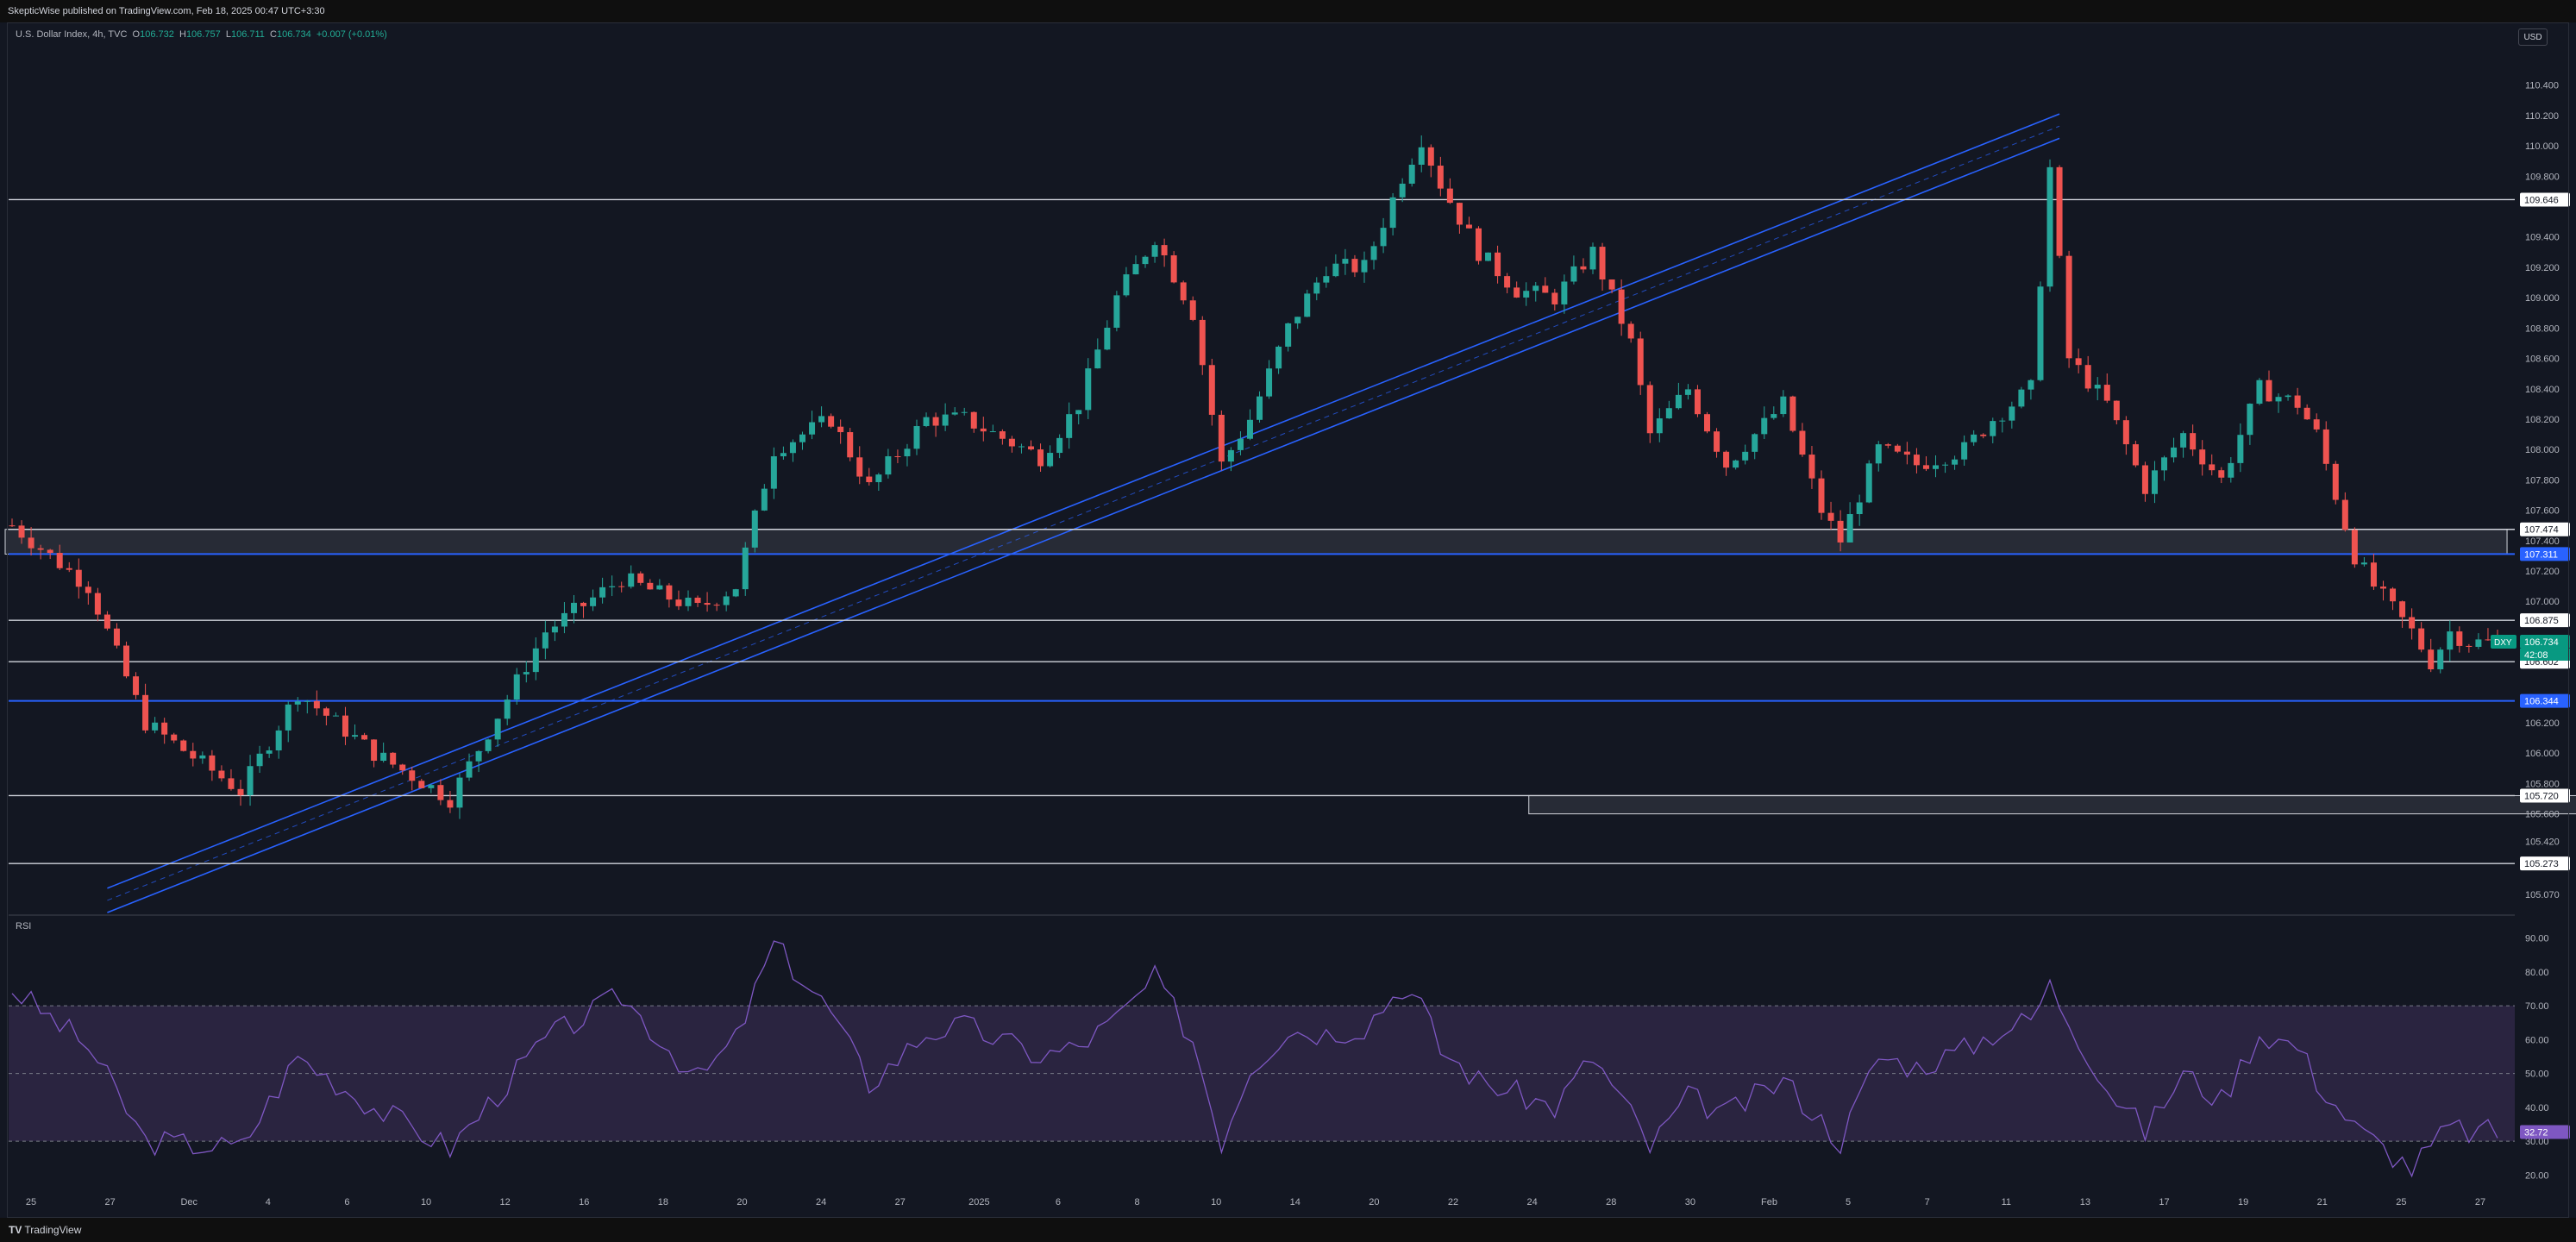  Describe the element at coordinates (1262, 1074) in the screenshot. I see `rsi-band` at that location.